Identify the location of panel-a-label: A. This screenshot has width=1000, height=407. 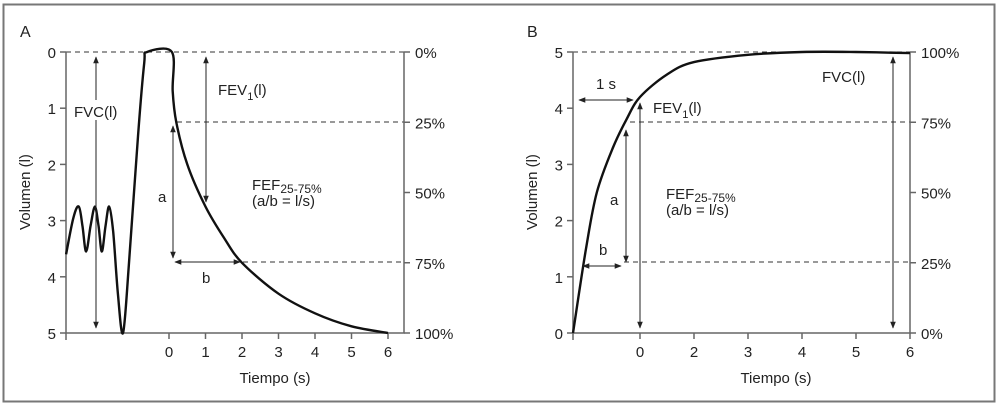
(25, 32).